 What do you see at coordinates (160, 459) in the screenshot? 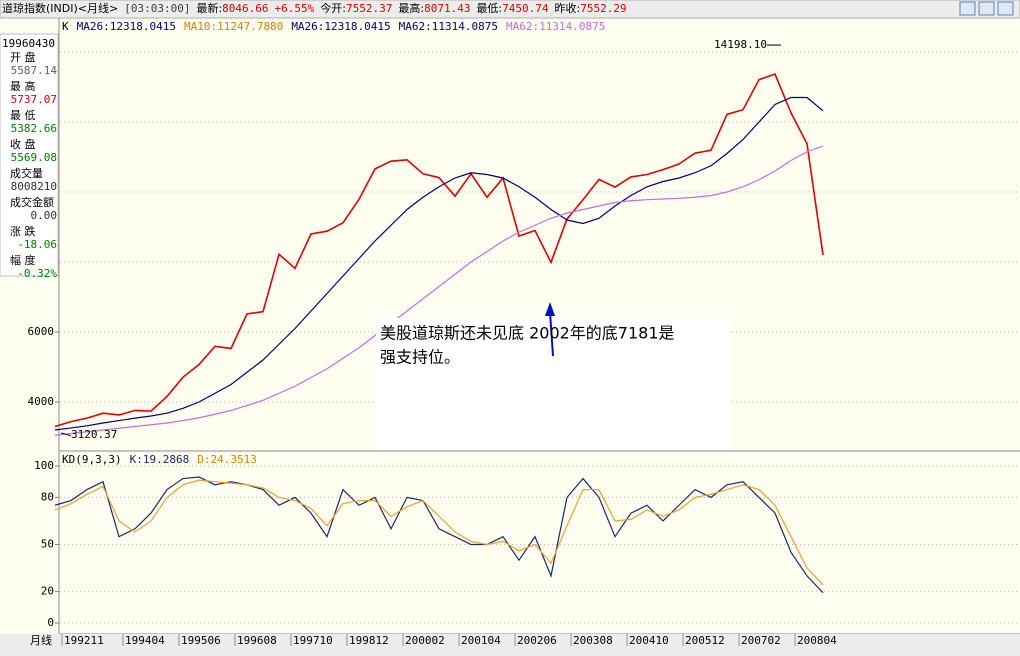
I see `legend-entry: K:19.2868` at bounding box center [160, 459].